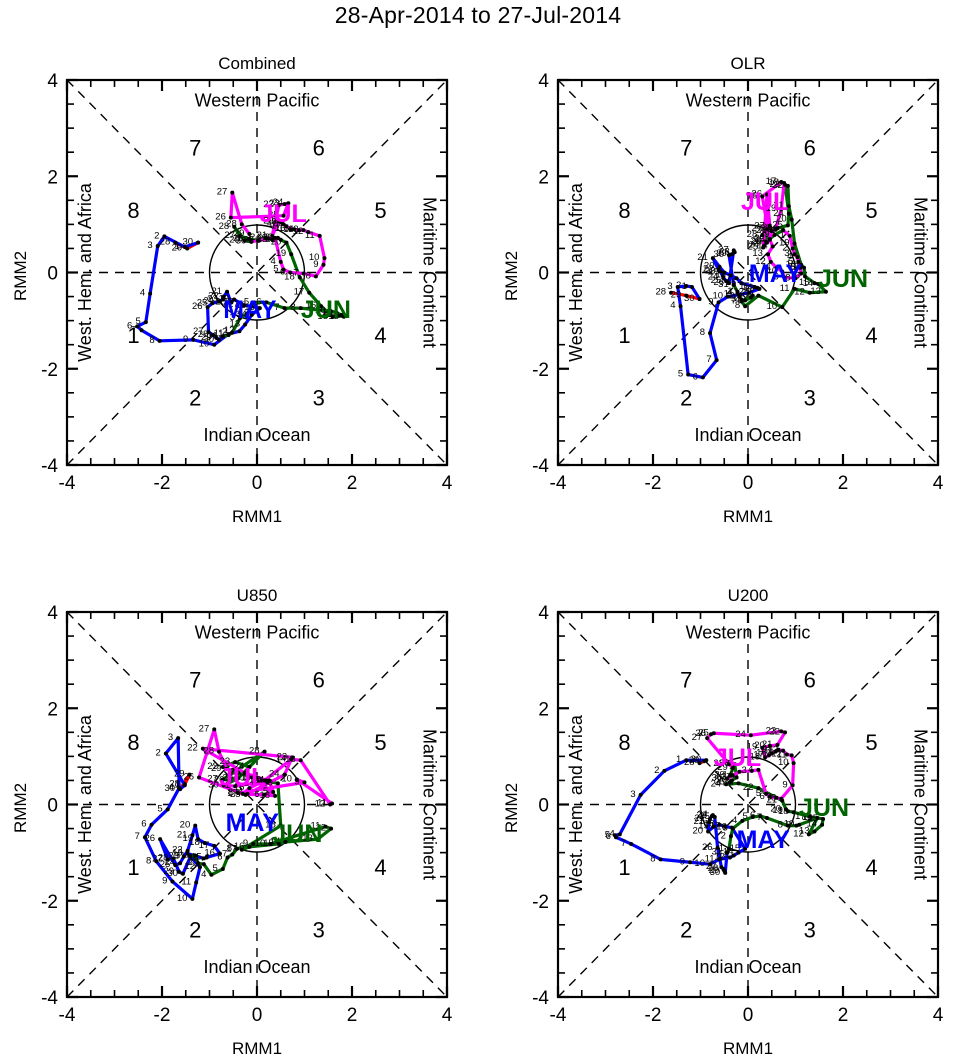  What do you see at coordinates (133, 210) in the screenshot?
I see `phase-number: 8` at bounding box center [133, 210].